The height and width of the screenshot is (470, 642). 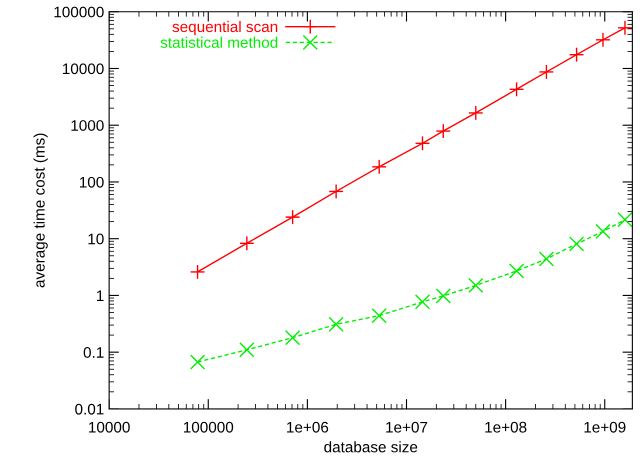 I want to click on legend-label: sequential scan, so click(x=225, y=28).